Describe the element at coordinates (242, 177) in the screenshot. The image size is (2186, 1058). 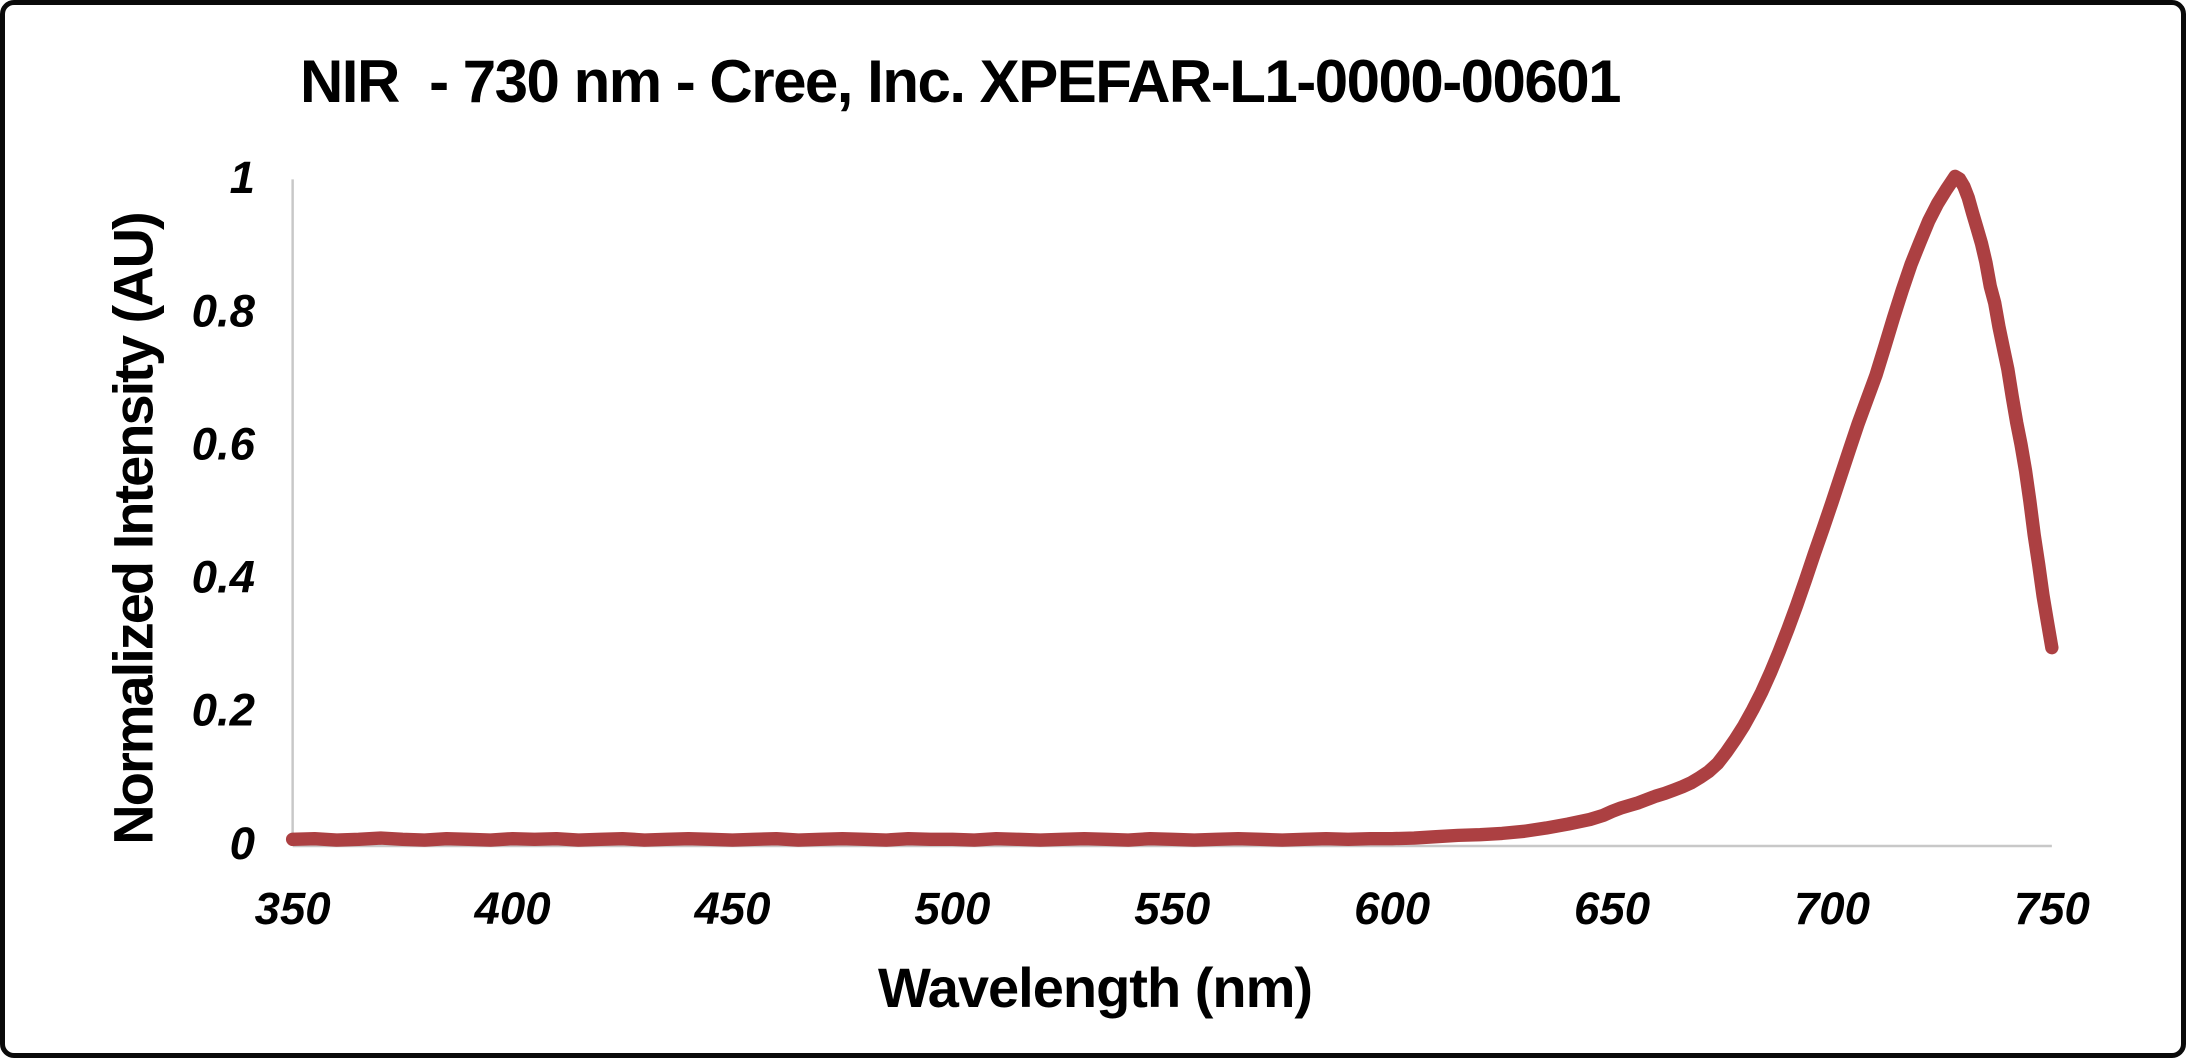
I see `y-tick-label: 1` at that location.